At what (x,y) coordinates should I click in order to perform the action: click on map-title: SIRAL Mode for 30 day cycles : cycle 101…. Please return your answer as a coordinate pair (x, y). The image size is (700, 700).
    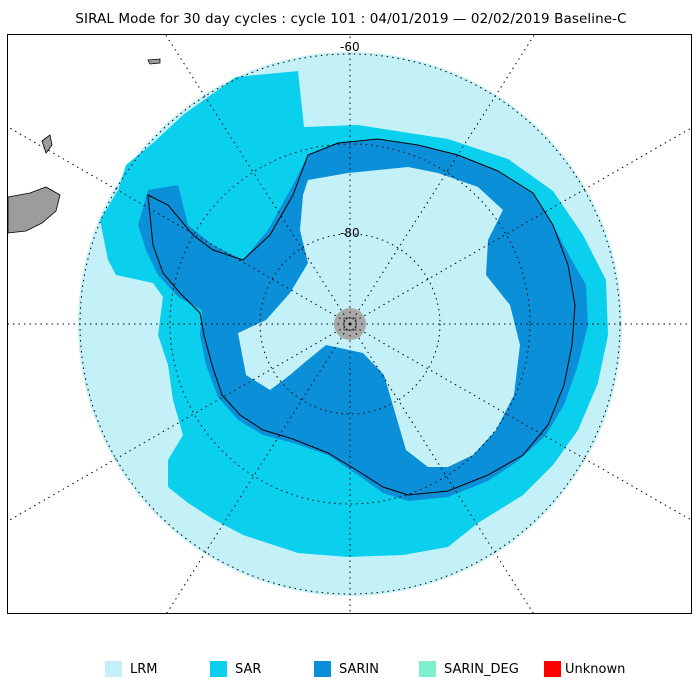
    Looking at the image, I should click on (351, 19).